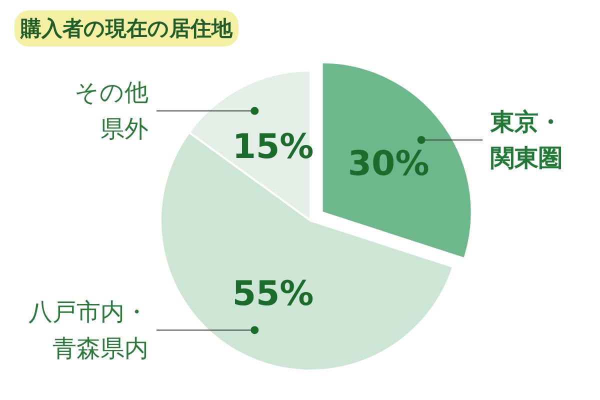 This screenshot has width=600, height=400. Describe the element at coordinates (127, 28) in the screenshot. I see `chart-title: 購入者の現在の居住地` at that location.